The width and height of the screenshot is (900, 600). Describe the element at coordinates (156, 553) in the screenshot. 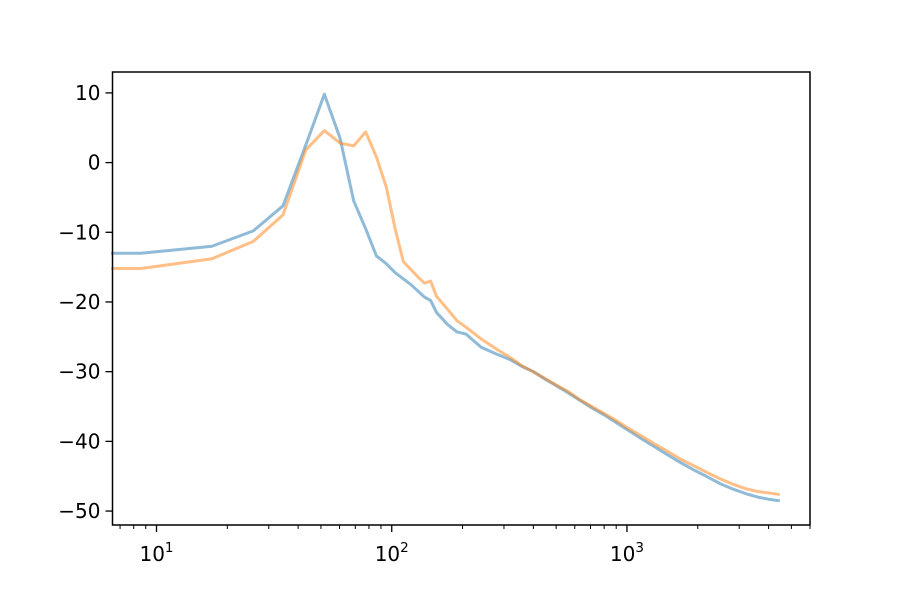

I see `x-tick-label: 10¹` at that location.